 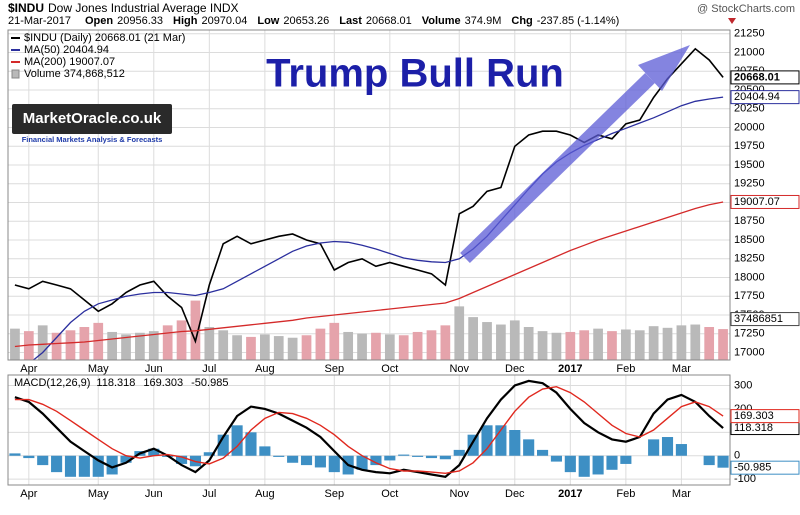 What do you see at coordinates (757, 77) in the screenshot?
I see `last-value-label: 20668.01` at bounding box center [757, 77].